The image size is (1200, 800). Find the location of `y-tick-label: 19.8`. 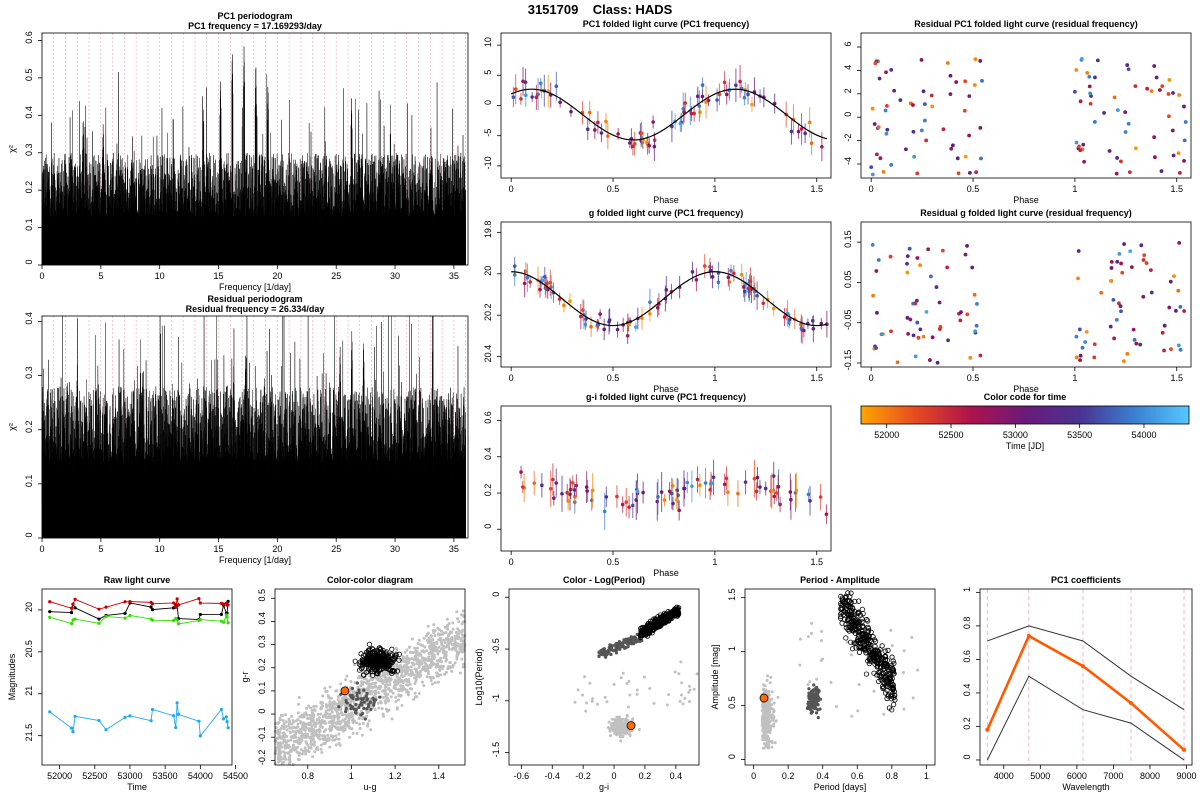

y-tick-label: 19.8 is located at coordinates (488, 230).